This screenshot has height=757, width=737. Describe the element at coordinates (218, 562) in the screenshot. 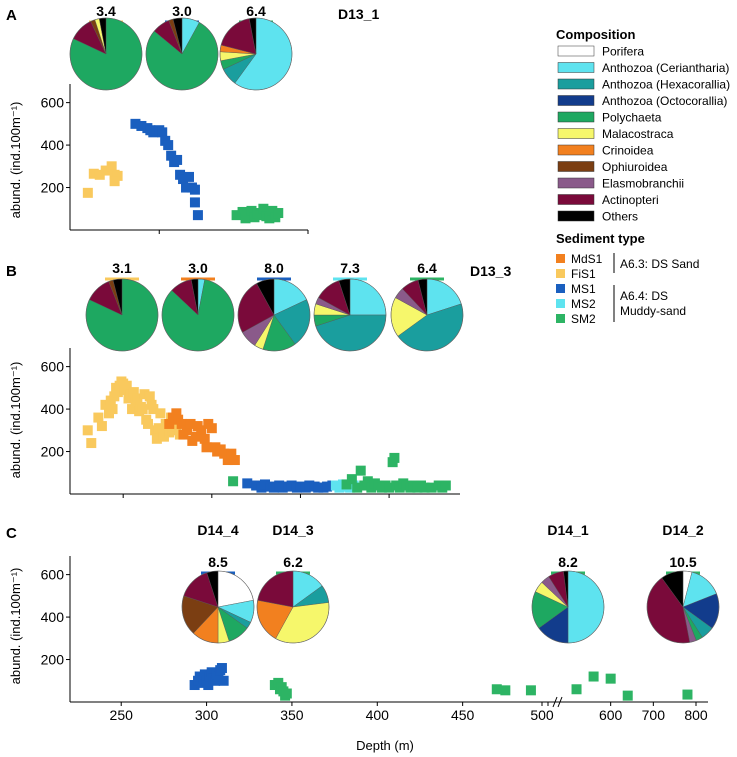

I see `pie-value-label: 8.5` at that location.